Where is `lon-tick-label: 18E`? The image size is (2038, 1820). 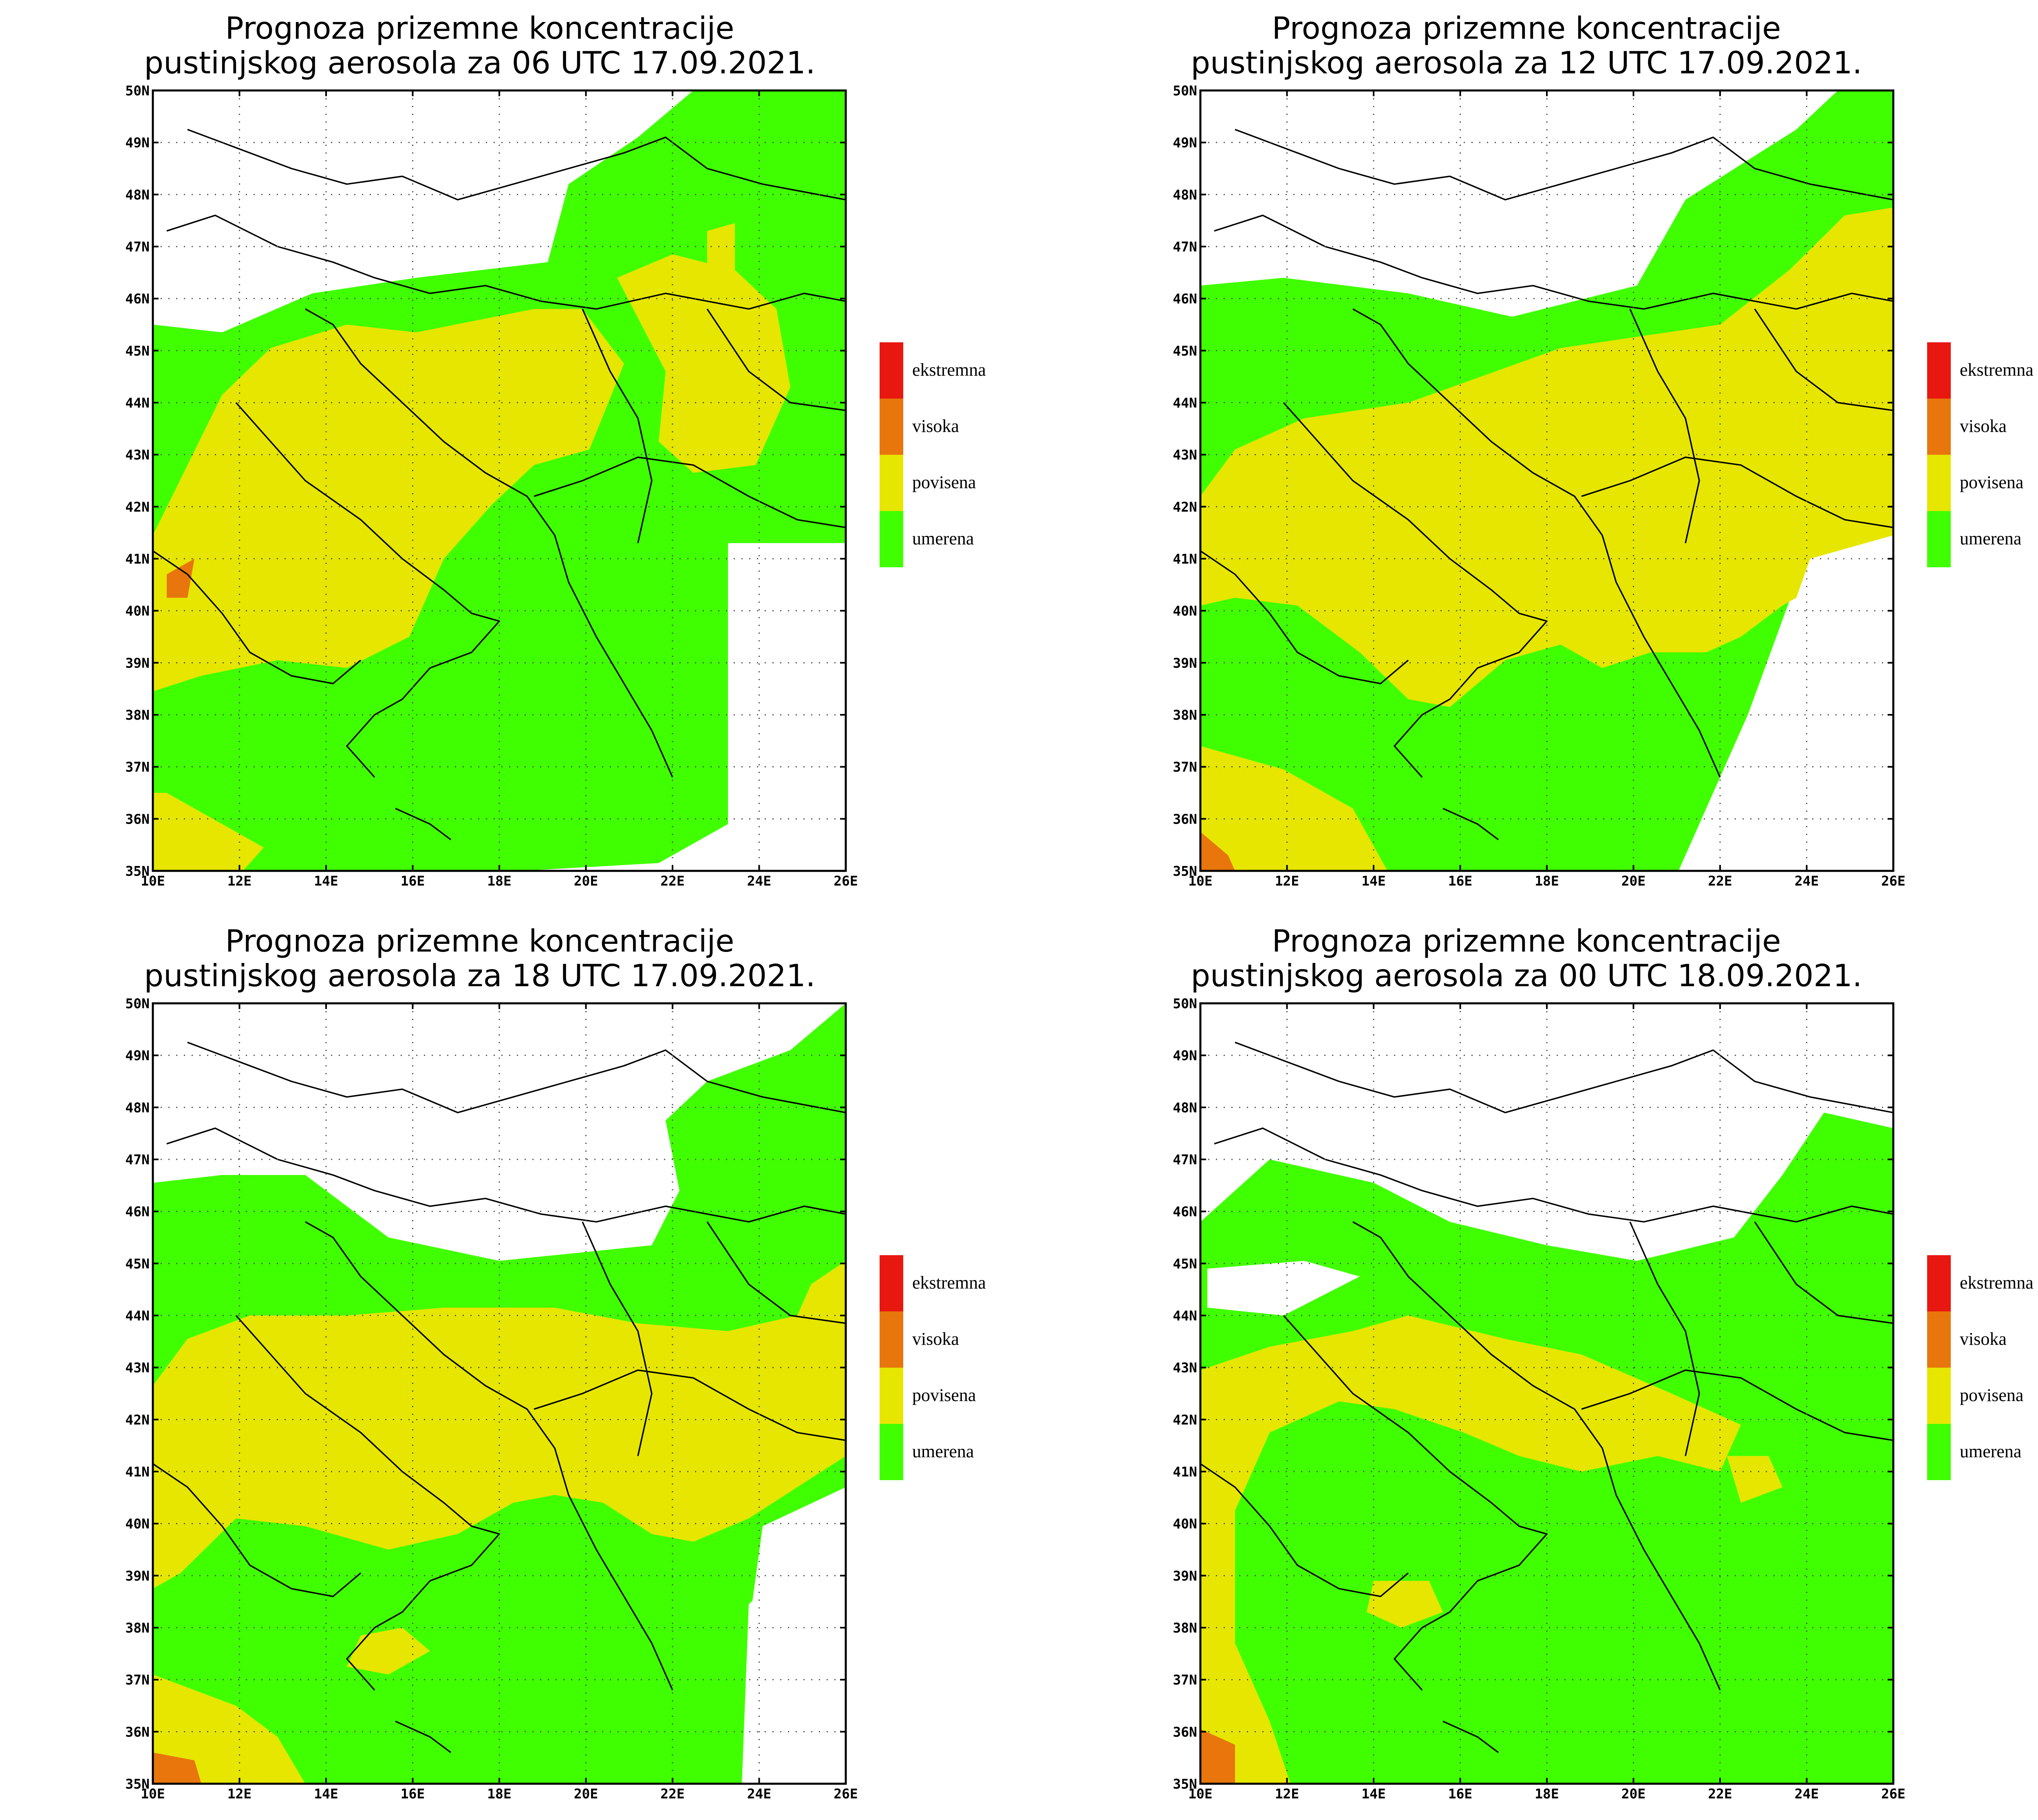
lon-tick-label: 18E is located at coordinates (500, 881).